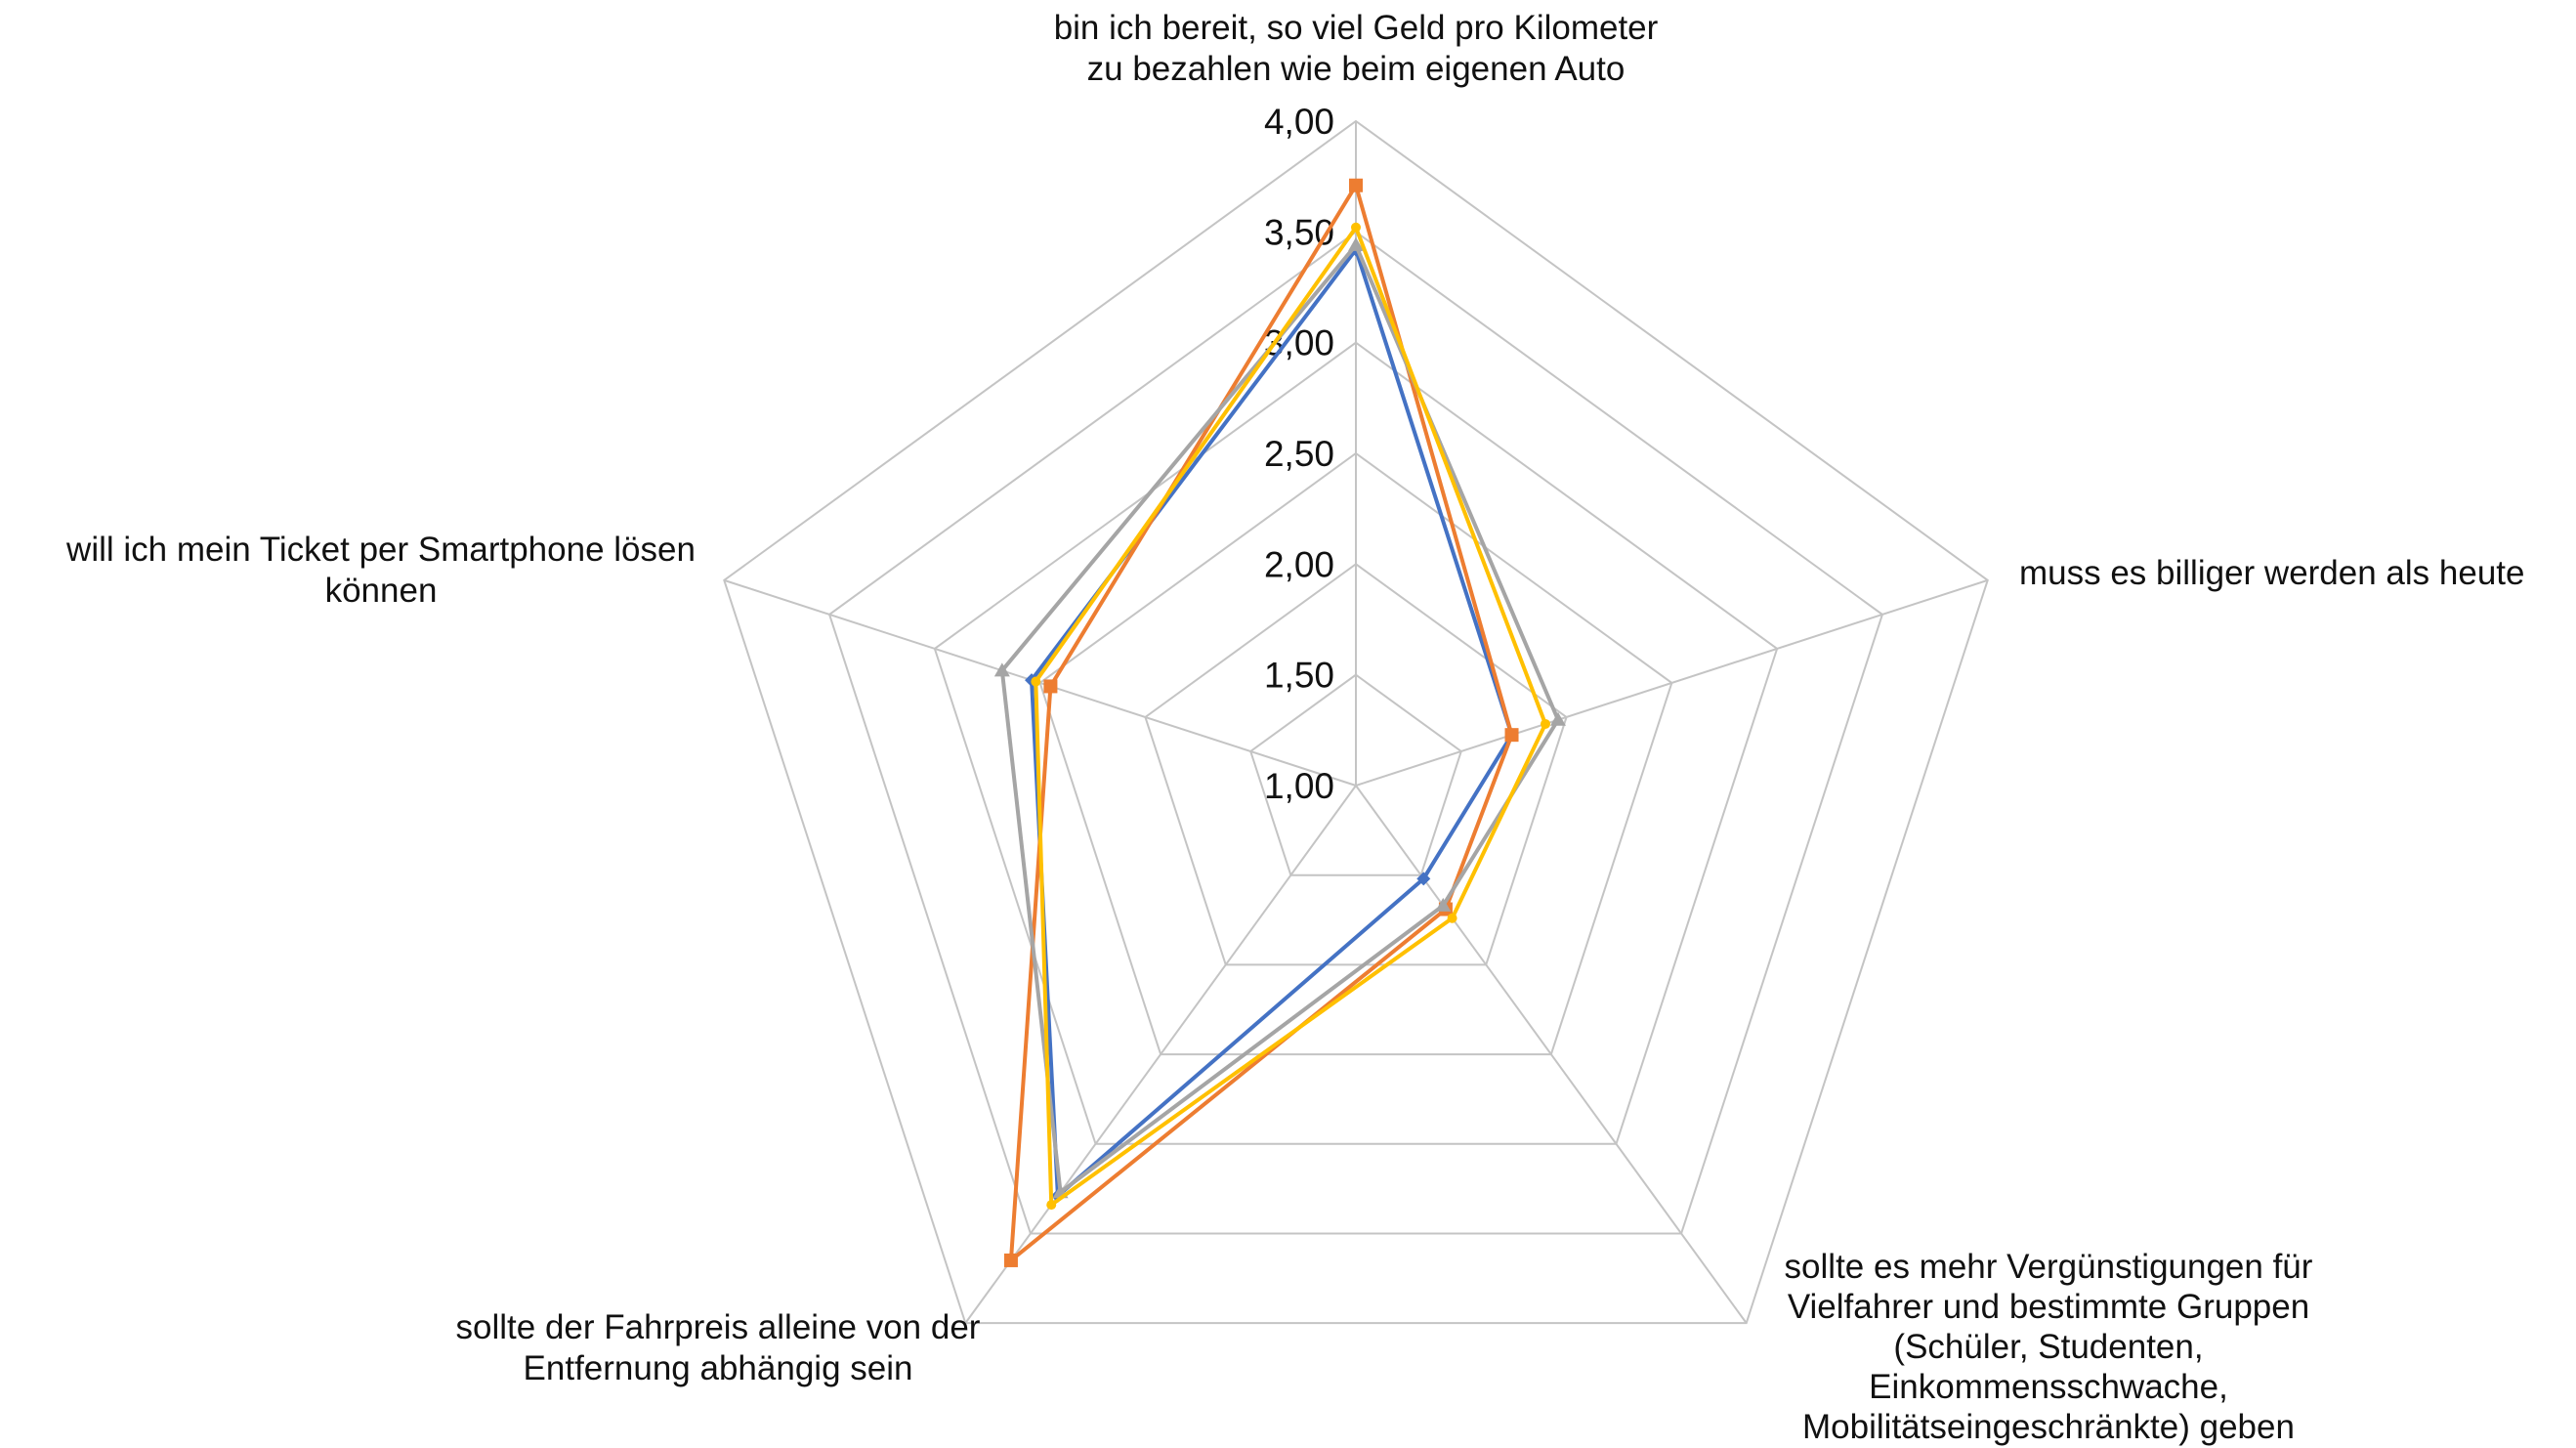  Describe the element at coordinates (1299, 122) in the screenshot. I see `tick-label: 4,00` at that location.